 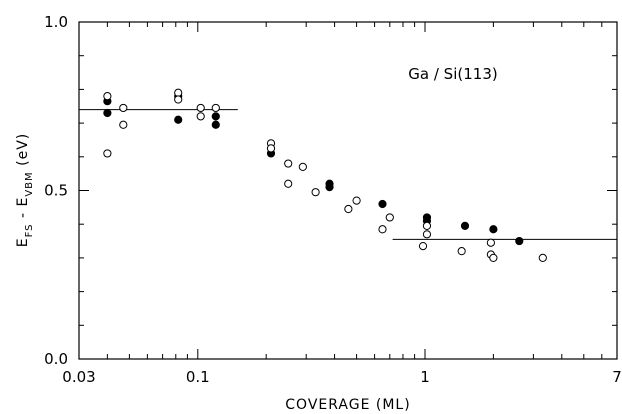 I want to click on y-tick-label: 1.0, so click(x=56, y=22).